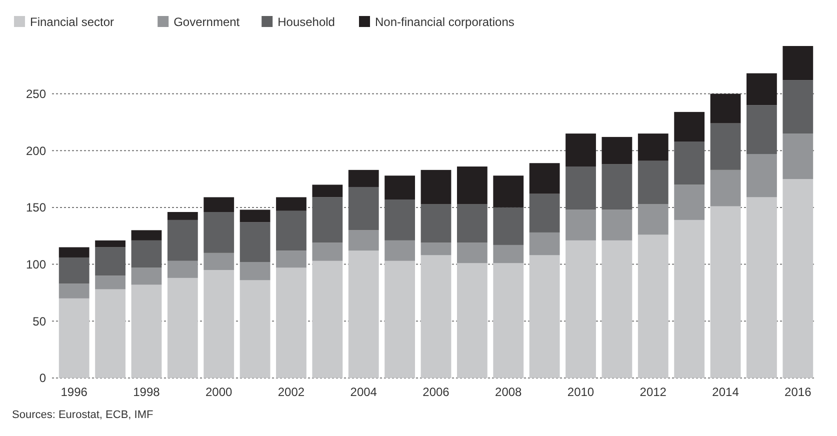 The width and height of the screenshot is (837, 436). I want to click on x-tick-label: 2014, so click(726, 392).